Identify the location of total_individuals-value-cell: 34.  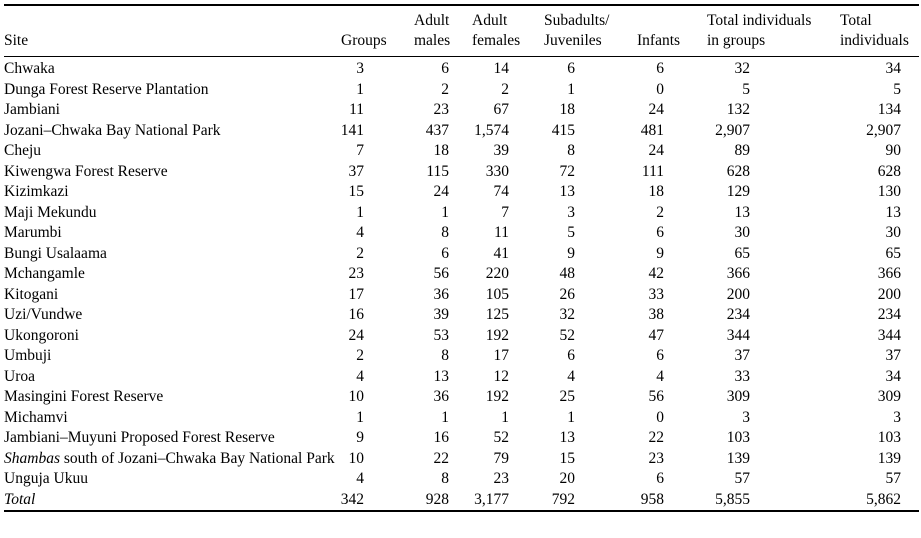
(893, 68).